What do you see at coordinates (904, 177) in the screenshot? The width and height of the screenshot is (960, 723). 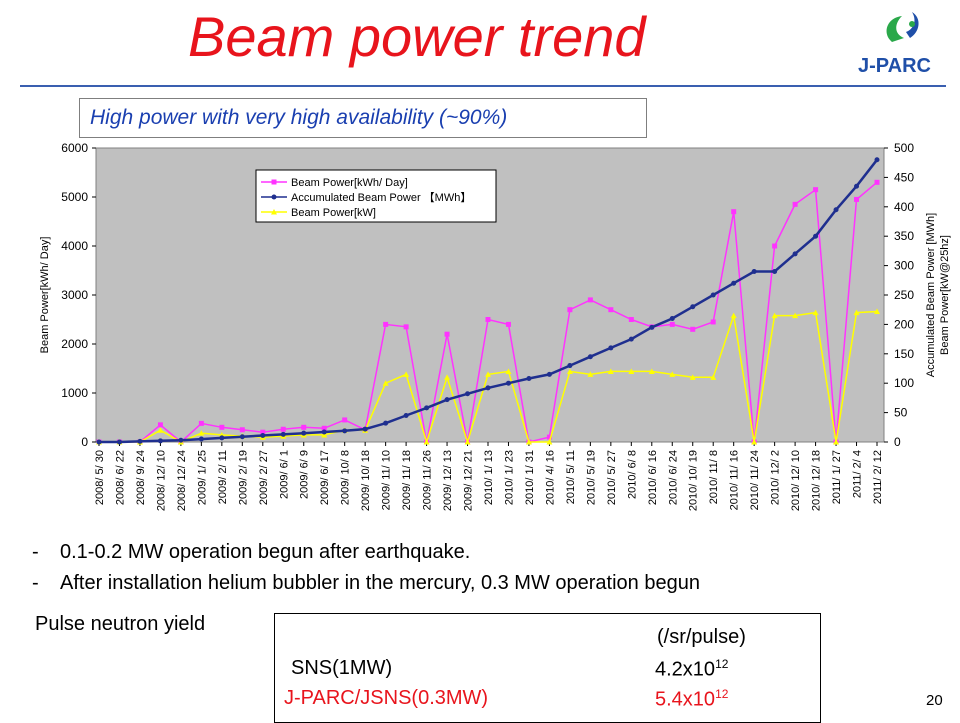 I see `y-right-tick-label: 450` at bounding box center [904, 177].